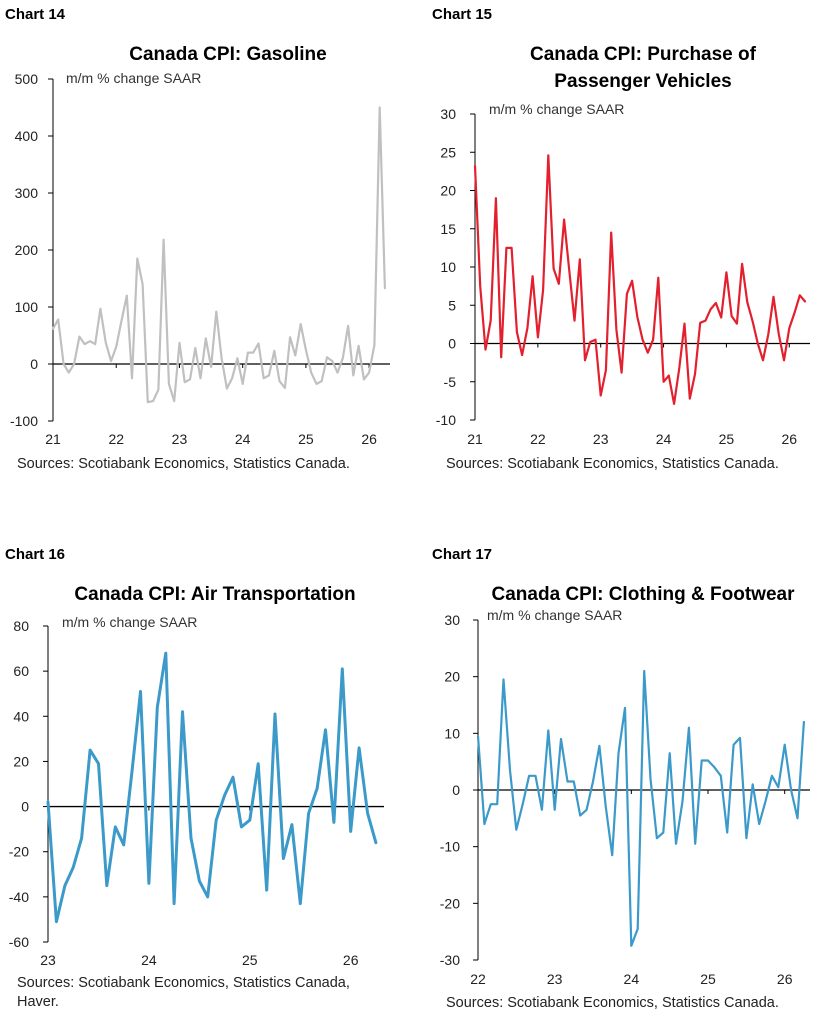  What do you see at coordinates (35, 14) in the screenshot?
I see `chart-number: Chart 14` at bounding box center [35, 14].